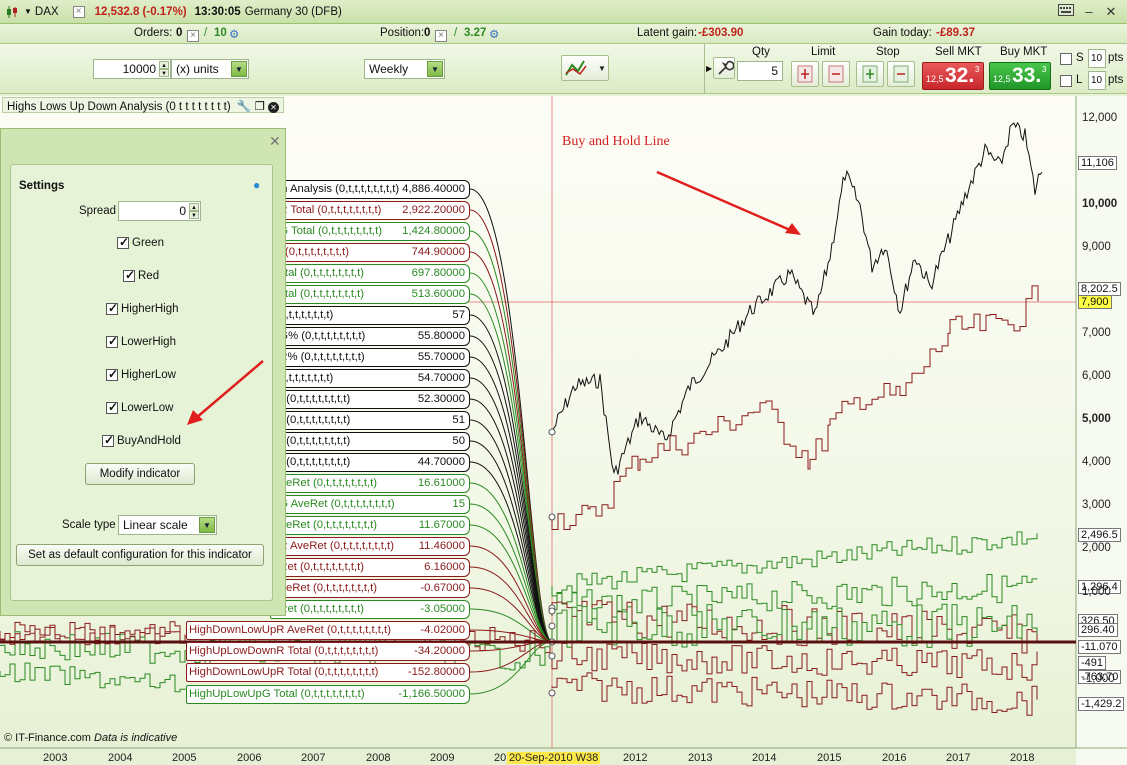 The image size is (1127, 765). Describe the element at coordinates (132, 69) in the screenshot. I see `quantity-input: 10000 ▲ ▼` at that location.